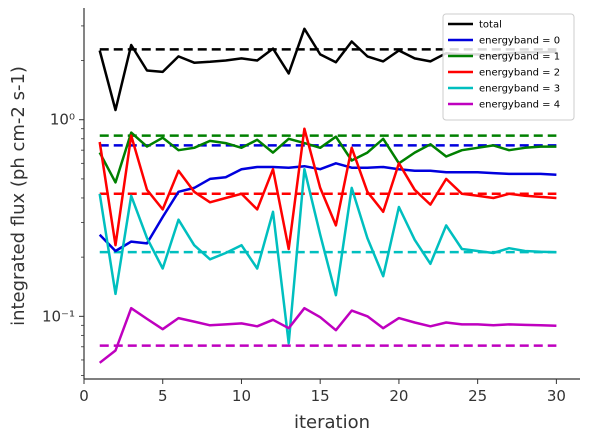  Describe the element at coordinates (84, 396) in the screenshot. I see `x-tick-label: 0` at that location.